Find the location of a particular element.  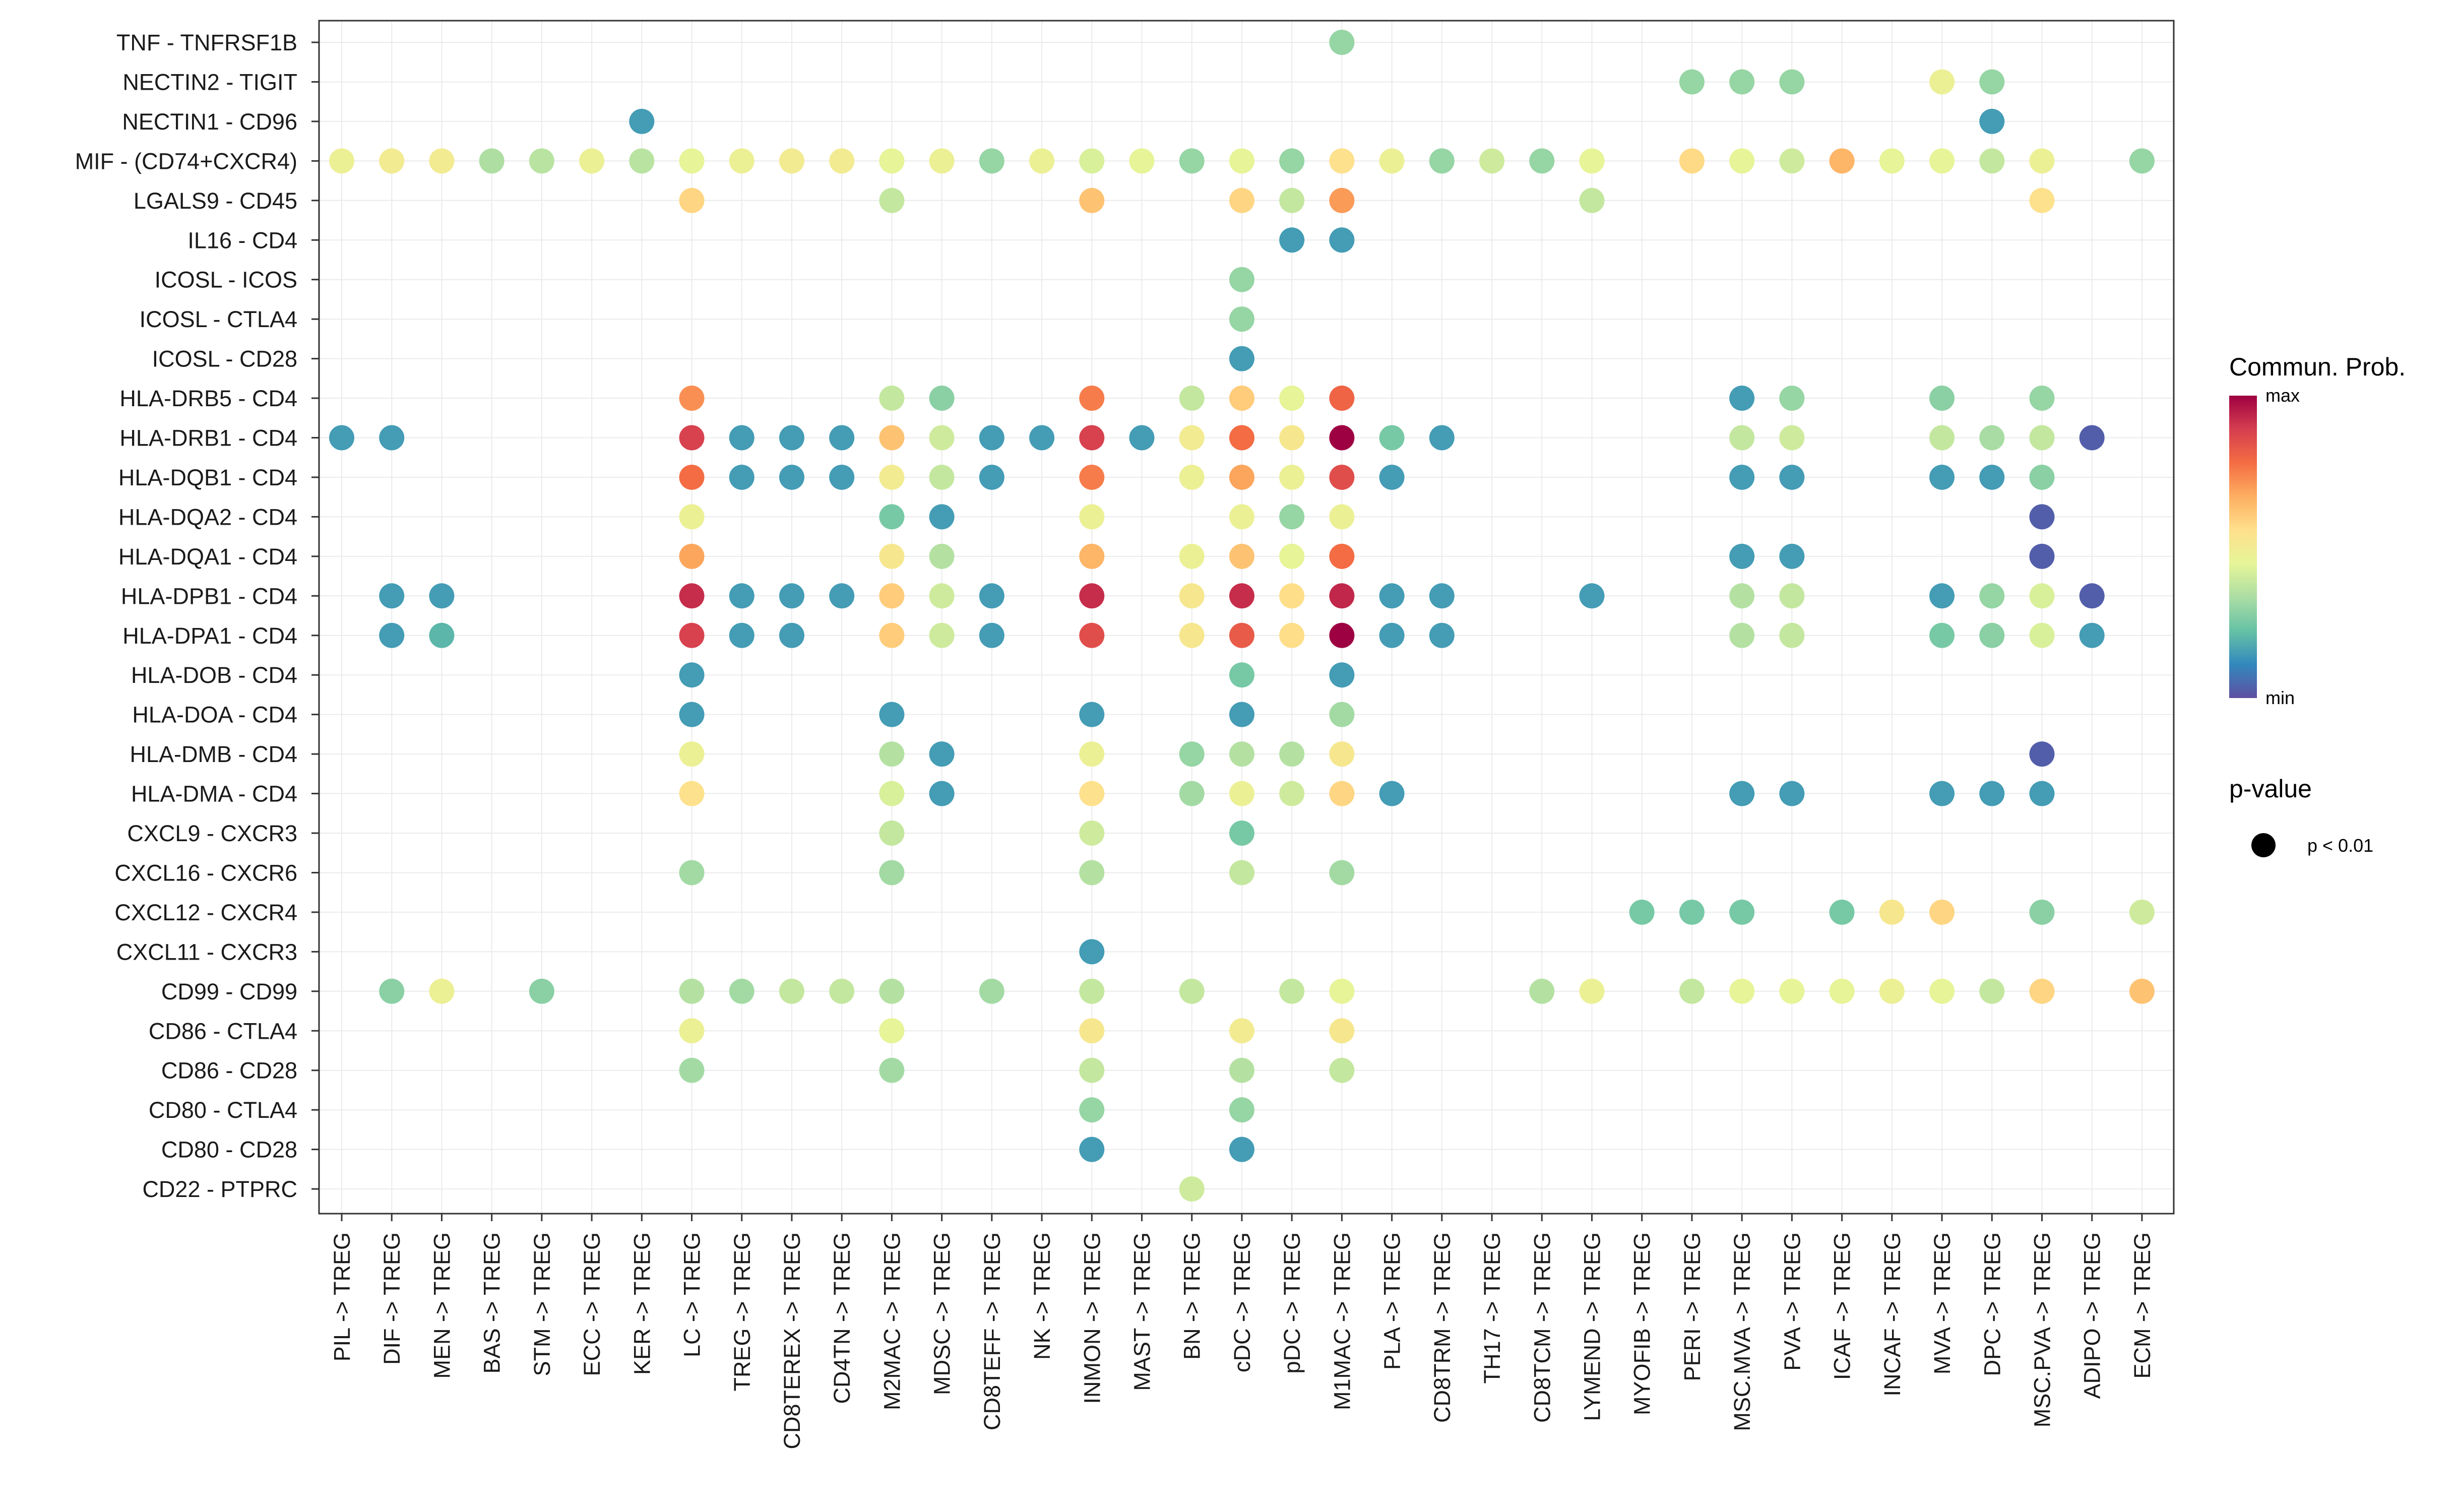

size-legend-label: p < 0.01 is located at coordinates (2340, 845).